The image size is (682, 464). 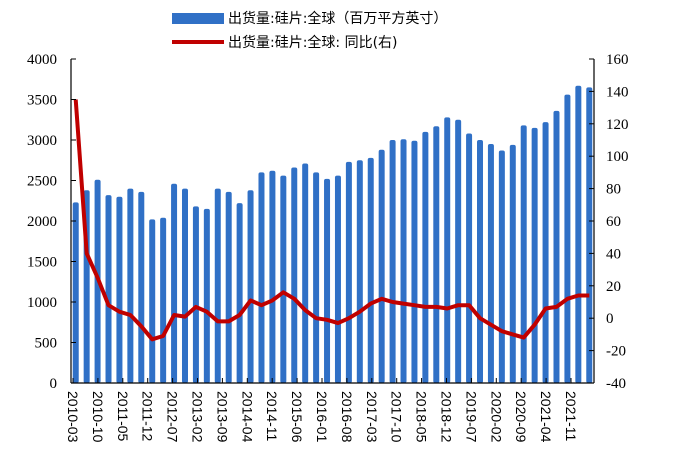 I want to click on x-tick-label: 2010-03, so click(x=73, y=417).